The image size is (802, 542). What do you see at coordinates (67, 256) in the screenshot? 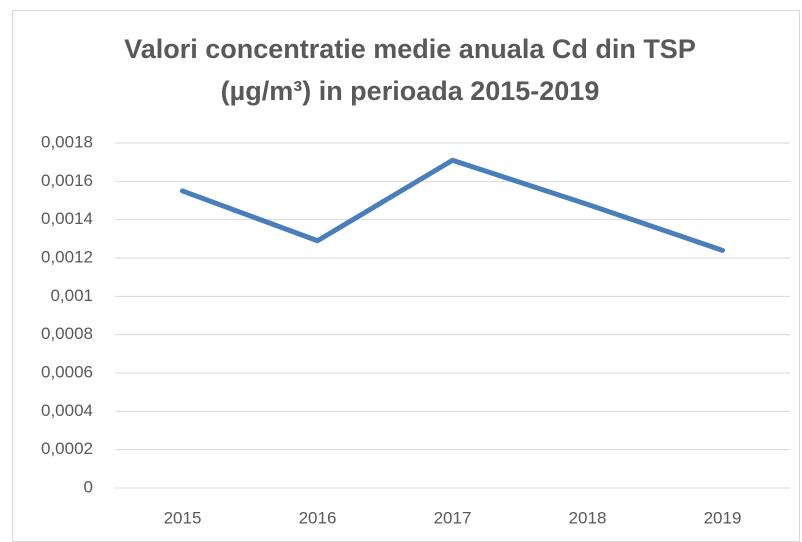
I see `y-tick-label: 0,0012` at bounding box center [67, 256].